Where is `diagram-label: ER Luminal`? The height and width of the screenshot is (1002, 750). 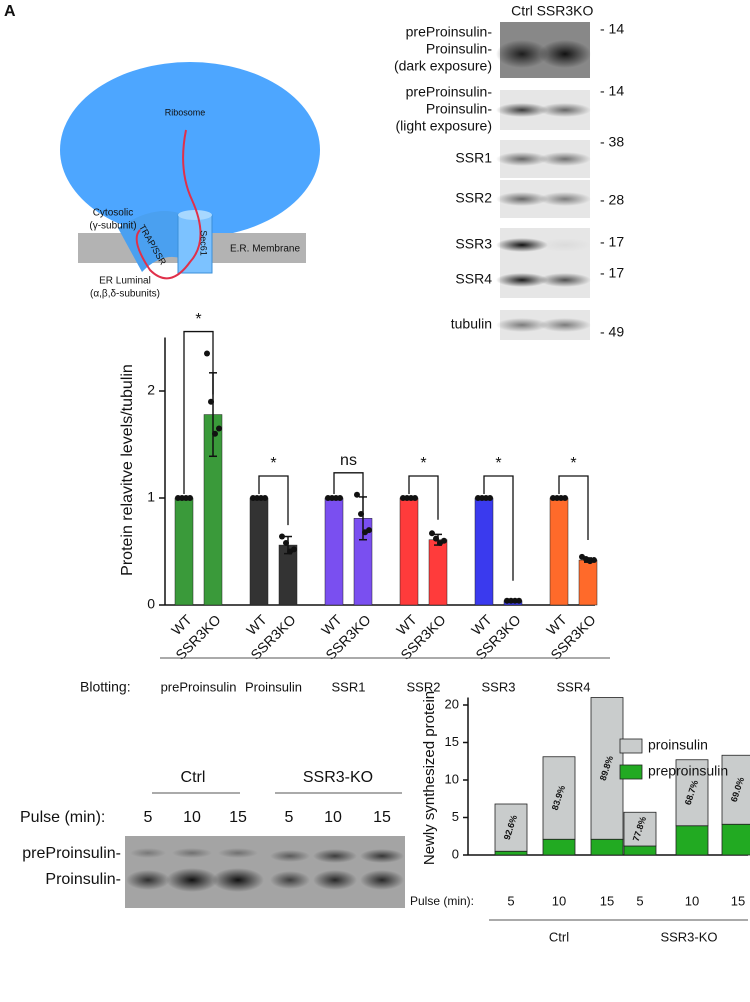 diagram-label: ER Luminal is located at coordinates (125, 281).